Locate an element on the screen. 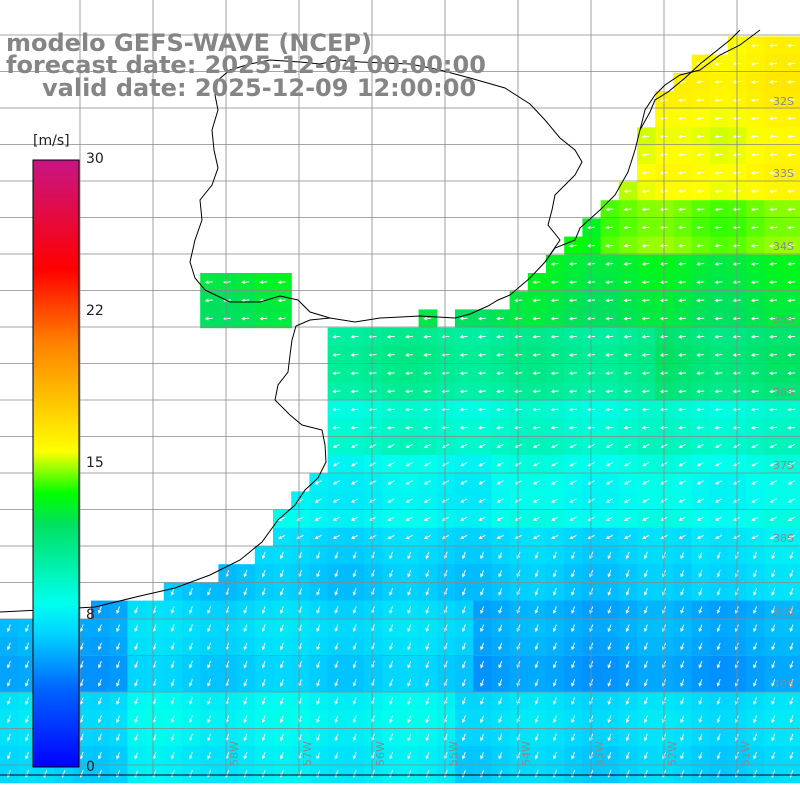 The height and width of the screenshot is (800, 800). lon-label: 53W is located at coordinates (599, 753).